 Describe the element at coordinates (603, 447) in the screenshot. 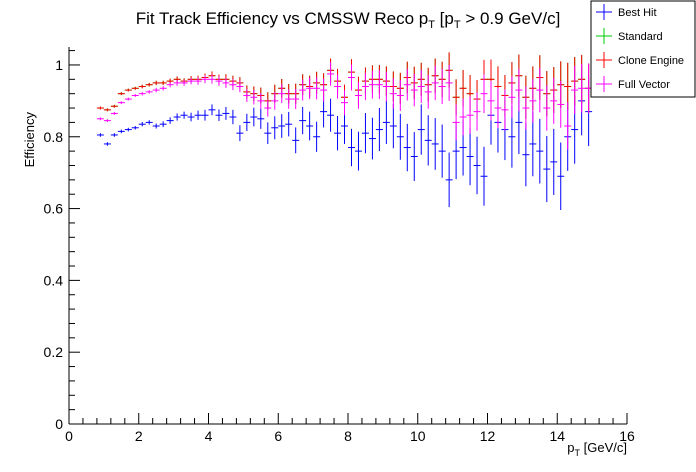

I see `x-axis-label-rest: [GeV/c]` at that location.